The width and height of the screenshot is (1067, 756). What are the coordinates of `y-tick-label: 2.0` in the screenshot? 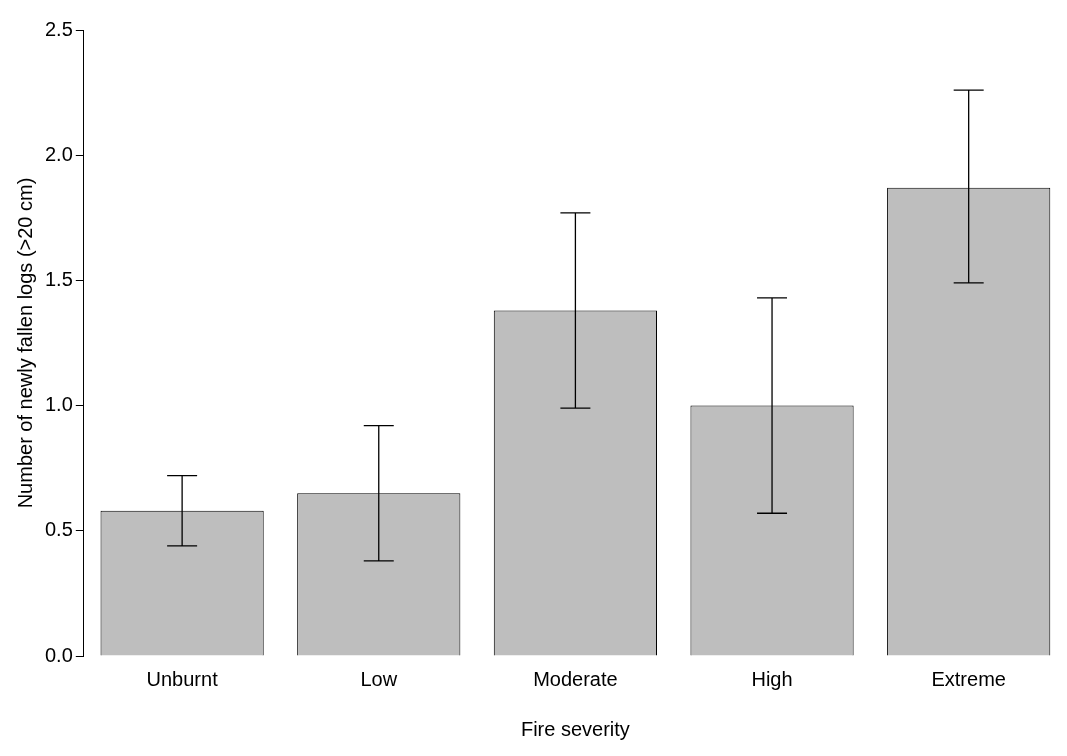 It's located at (58, 153).